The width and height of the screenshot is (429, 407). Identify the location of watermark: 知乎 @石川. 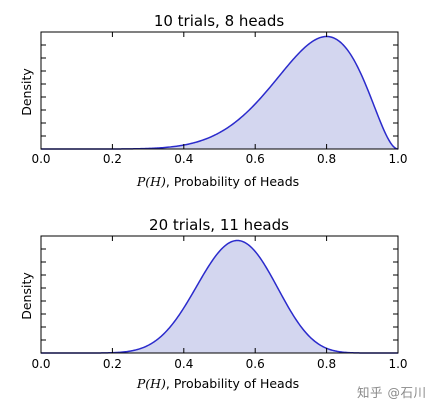
(392, 392).